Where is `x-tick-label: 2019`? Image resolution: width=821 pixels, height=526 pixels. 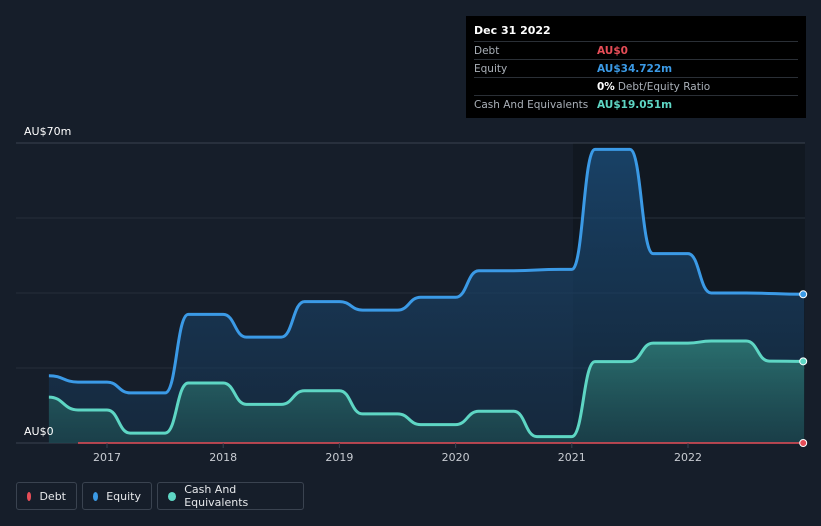
x-tick-label: 2019 is located at coordinates (339, 457).